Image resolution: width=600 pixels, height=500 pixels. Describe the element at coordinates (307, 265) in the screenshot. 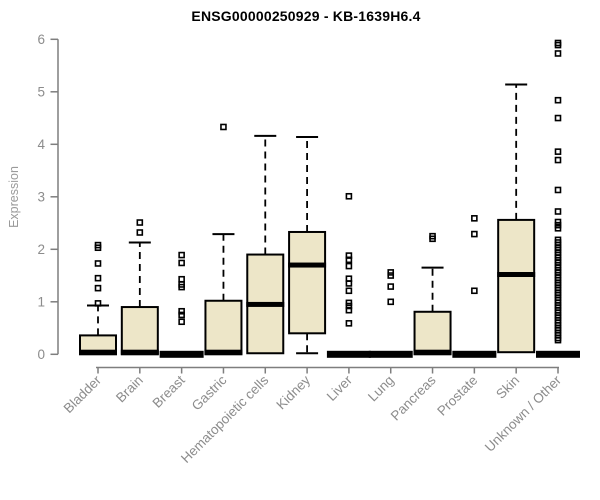

I see `median-kidney` at that location.